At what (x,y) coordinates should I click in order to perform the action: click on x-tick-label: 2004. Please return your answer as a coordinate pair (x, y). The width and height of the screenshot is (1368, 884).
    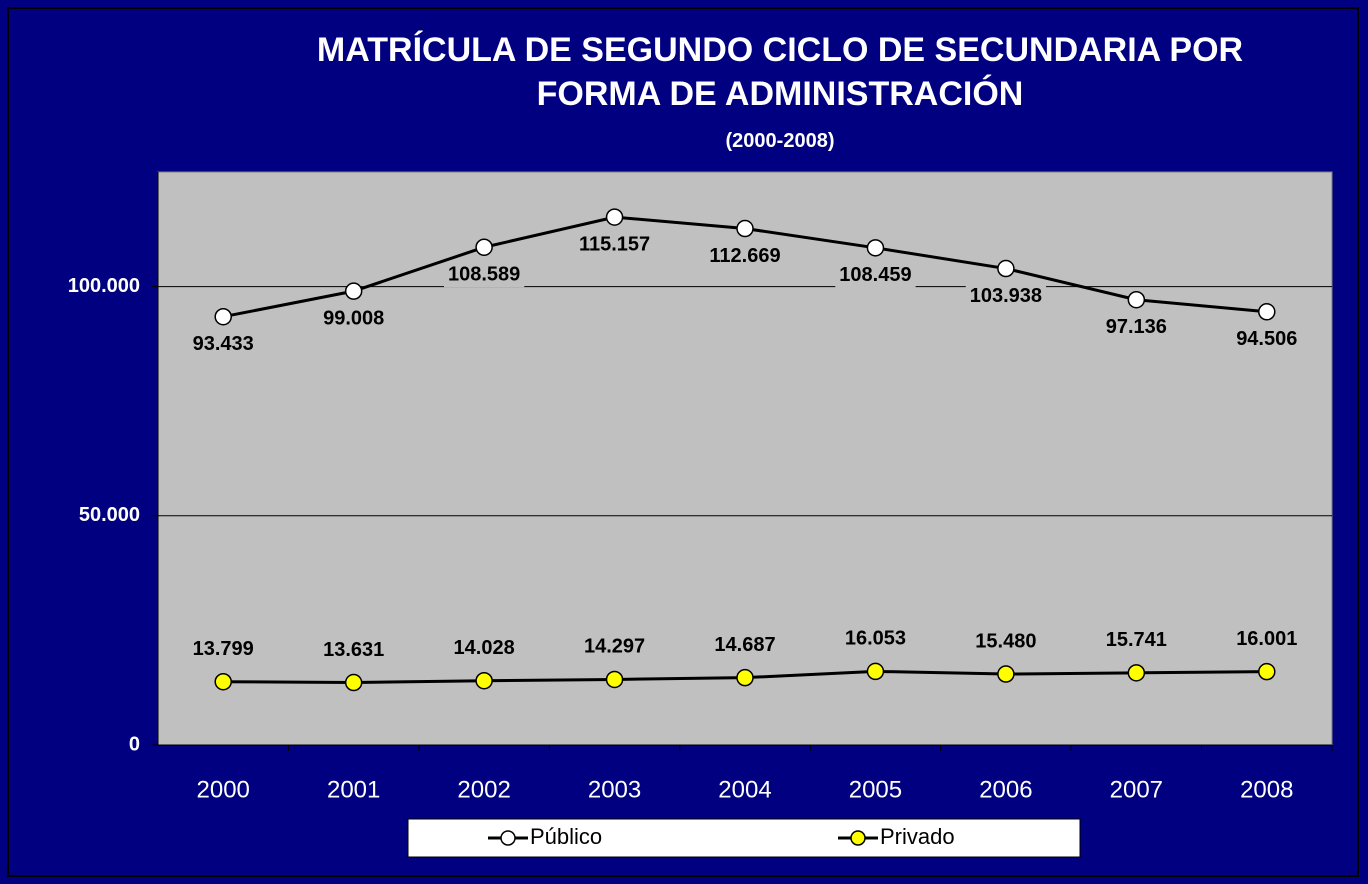
    Looking at the image, I should click on (744, 789).